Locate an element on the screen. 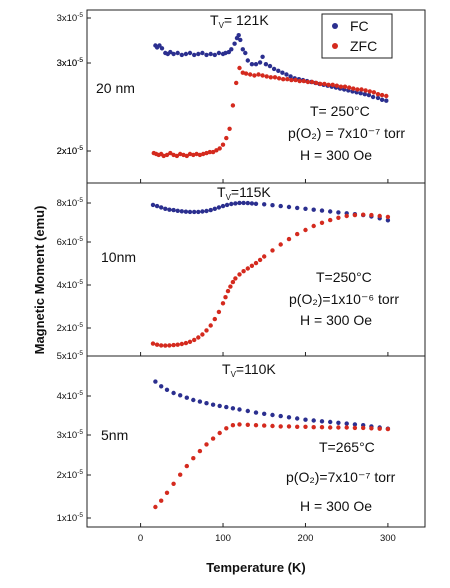 The image size is (450, 588). legend-label-zfc: ZFC is located at coordinates (363, 46).